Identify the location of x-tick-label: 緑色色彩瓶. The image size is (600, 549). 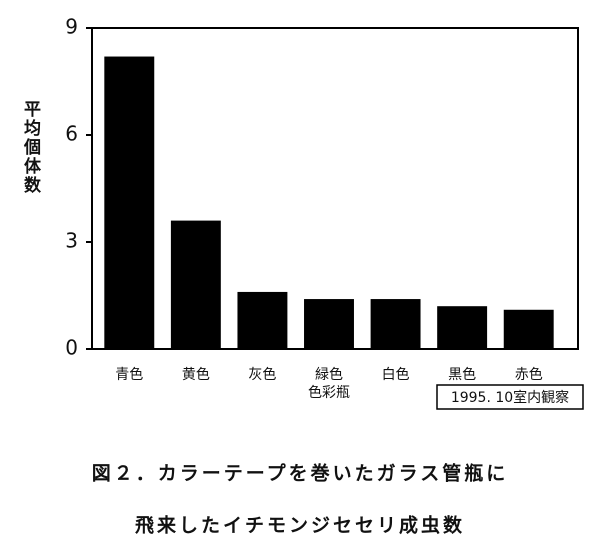
(329, 383).